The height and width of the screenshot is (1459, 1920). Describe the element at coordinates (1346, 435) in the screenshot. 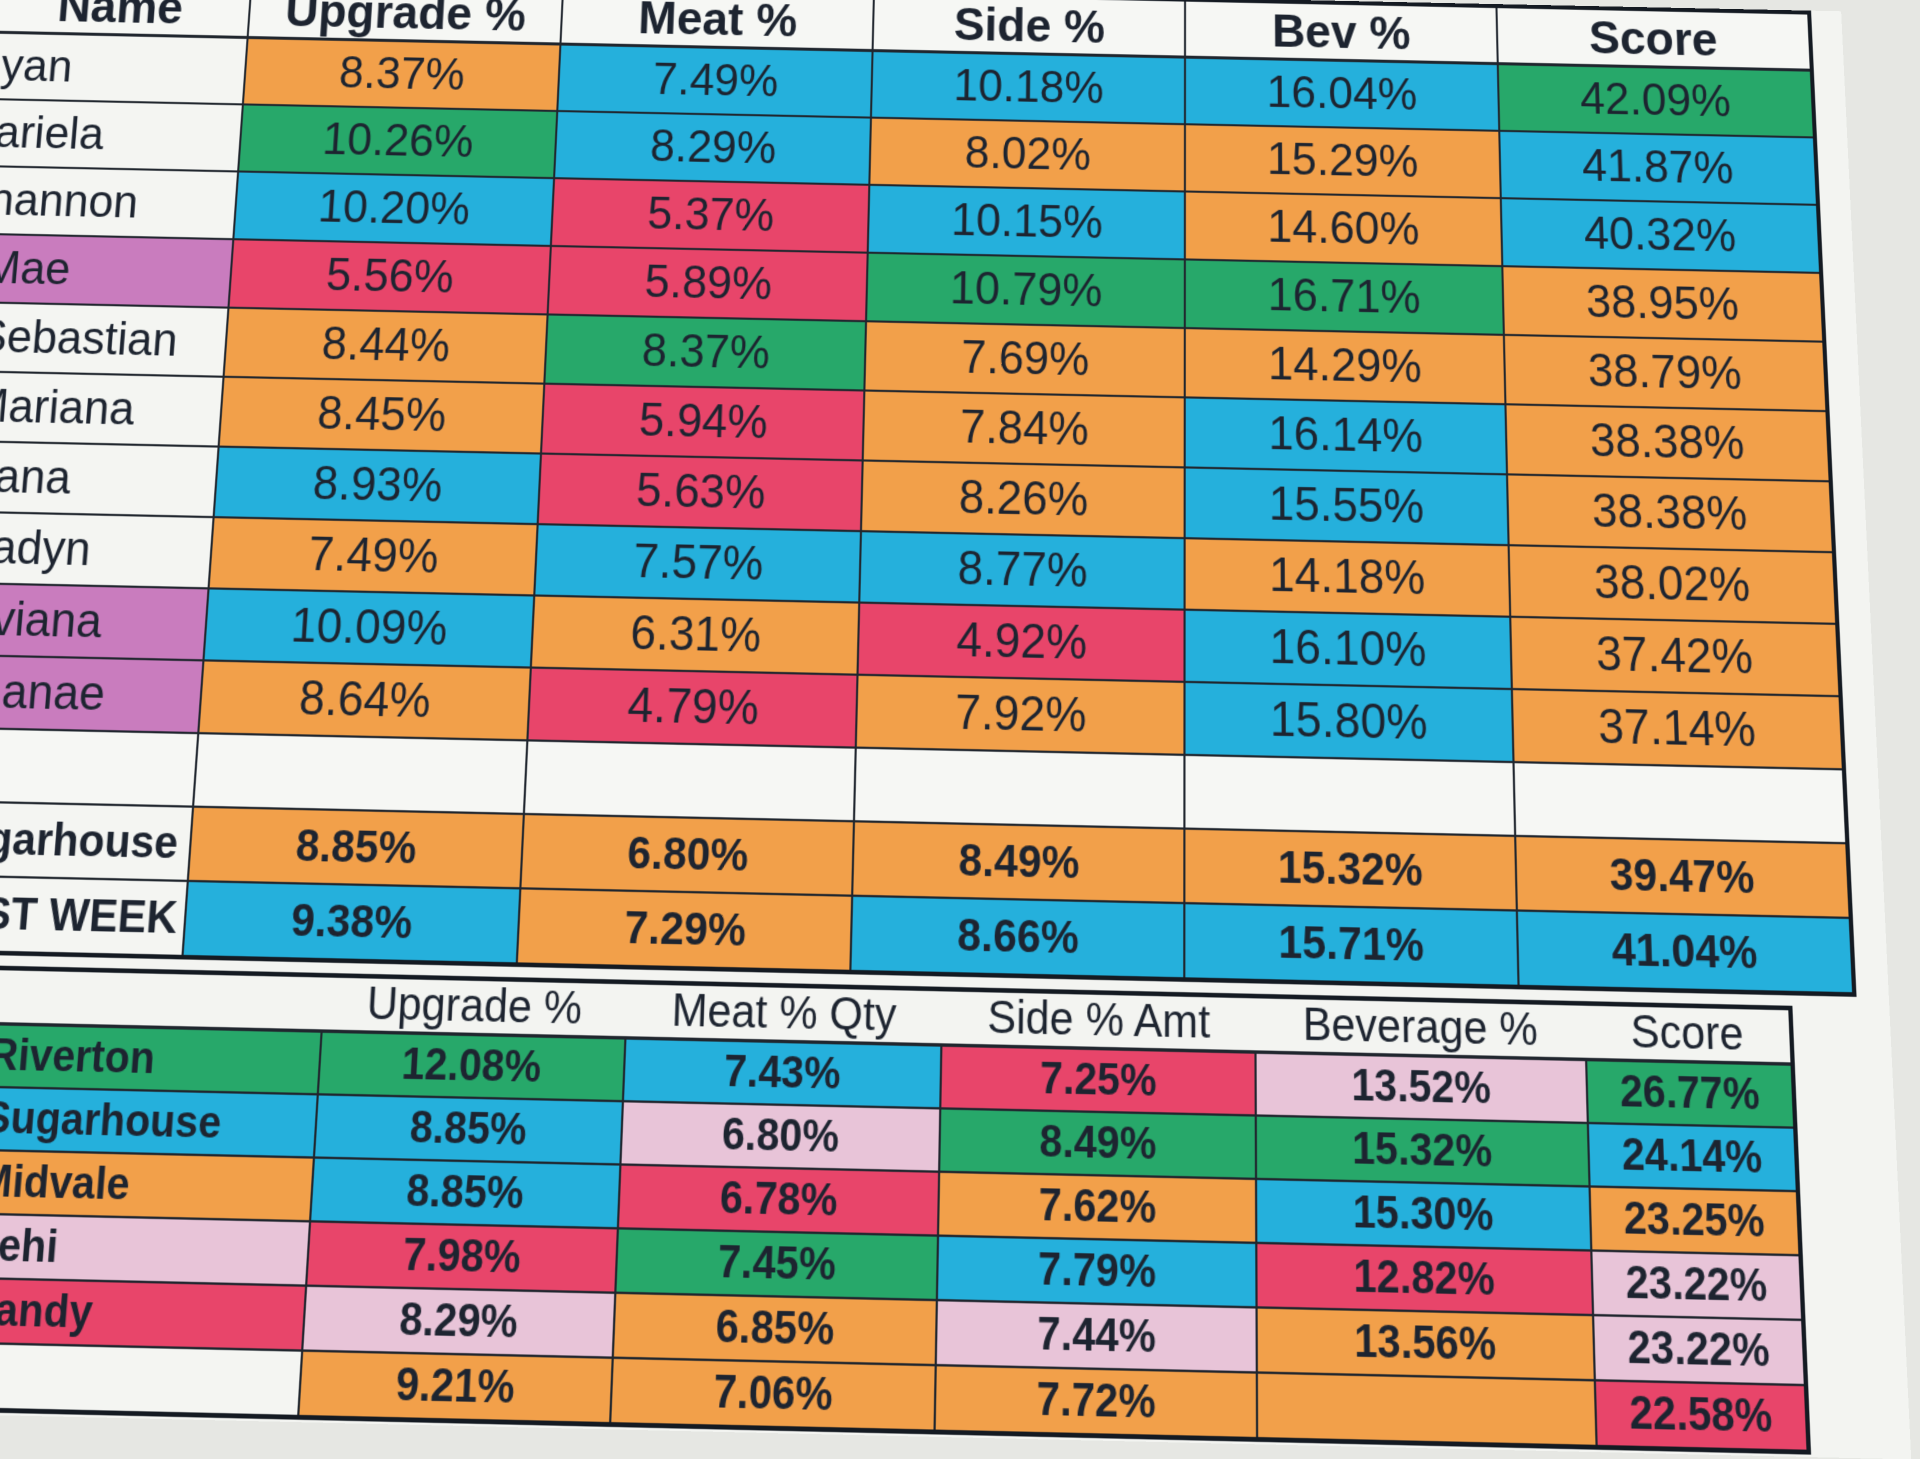

I see `value-cell: 16.14%` at that location.